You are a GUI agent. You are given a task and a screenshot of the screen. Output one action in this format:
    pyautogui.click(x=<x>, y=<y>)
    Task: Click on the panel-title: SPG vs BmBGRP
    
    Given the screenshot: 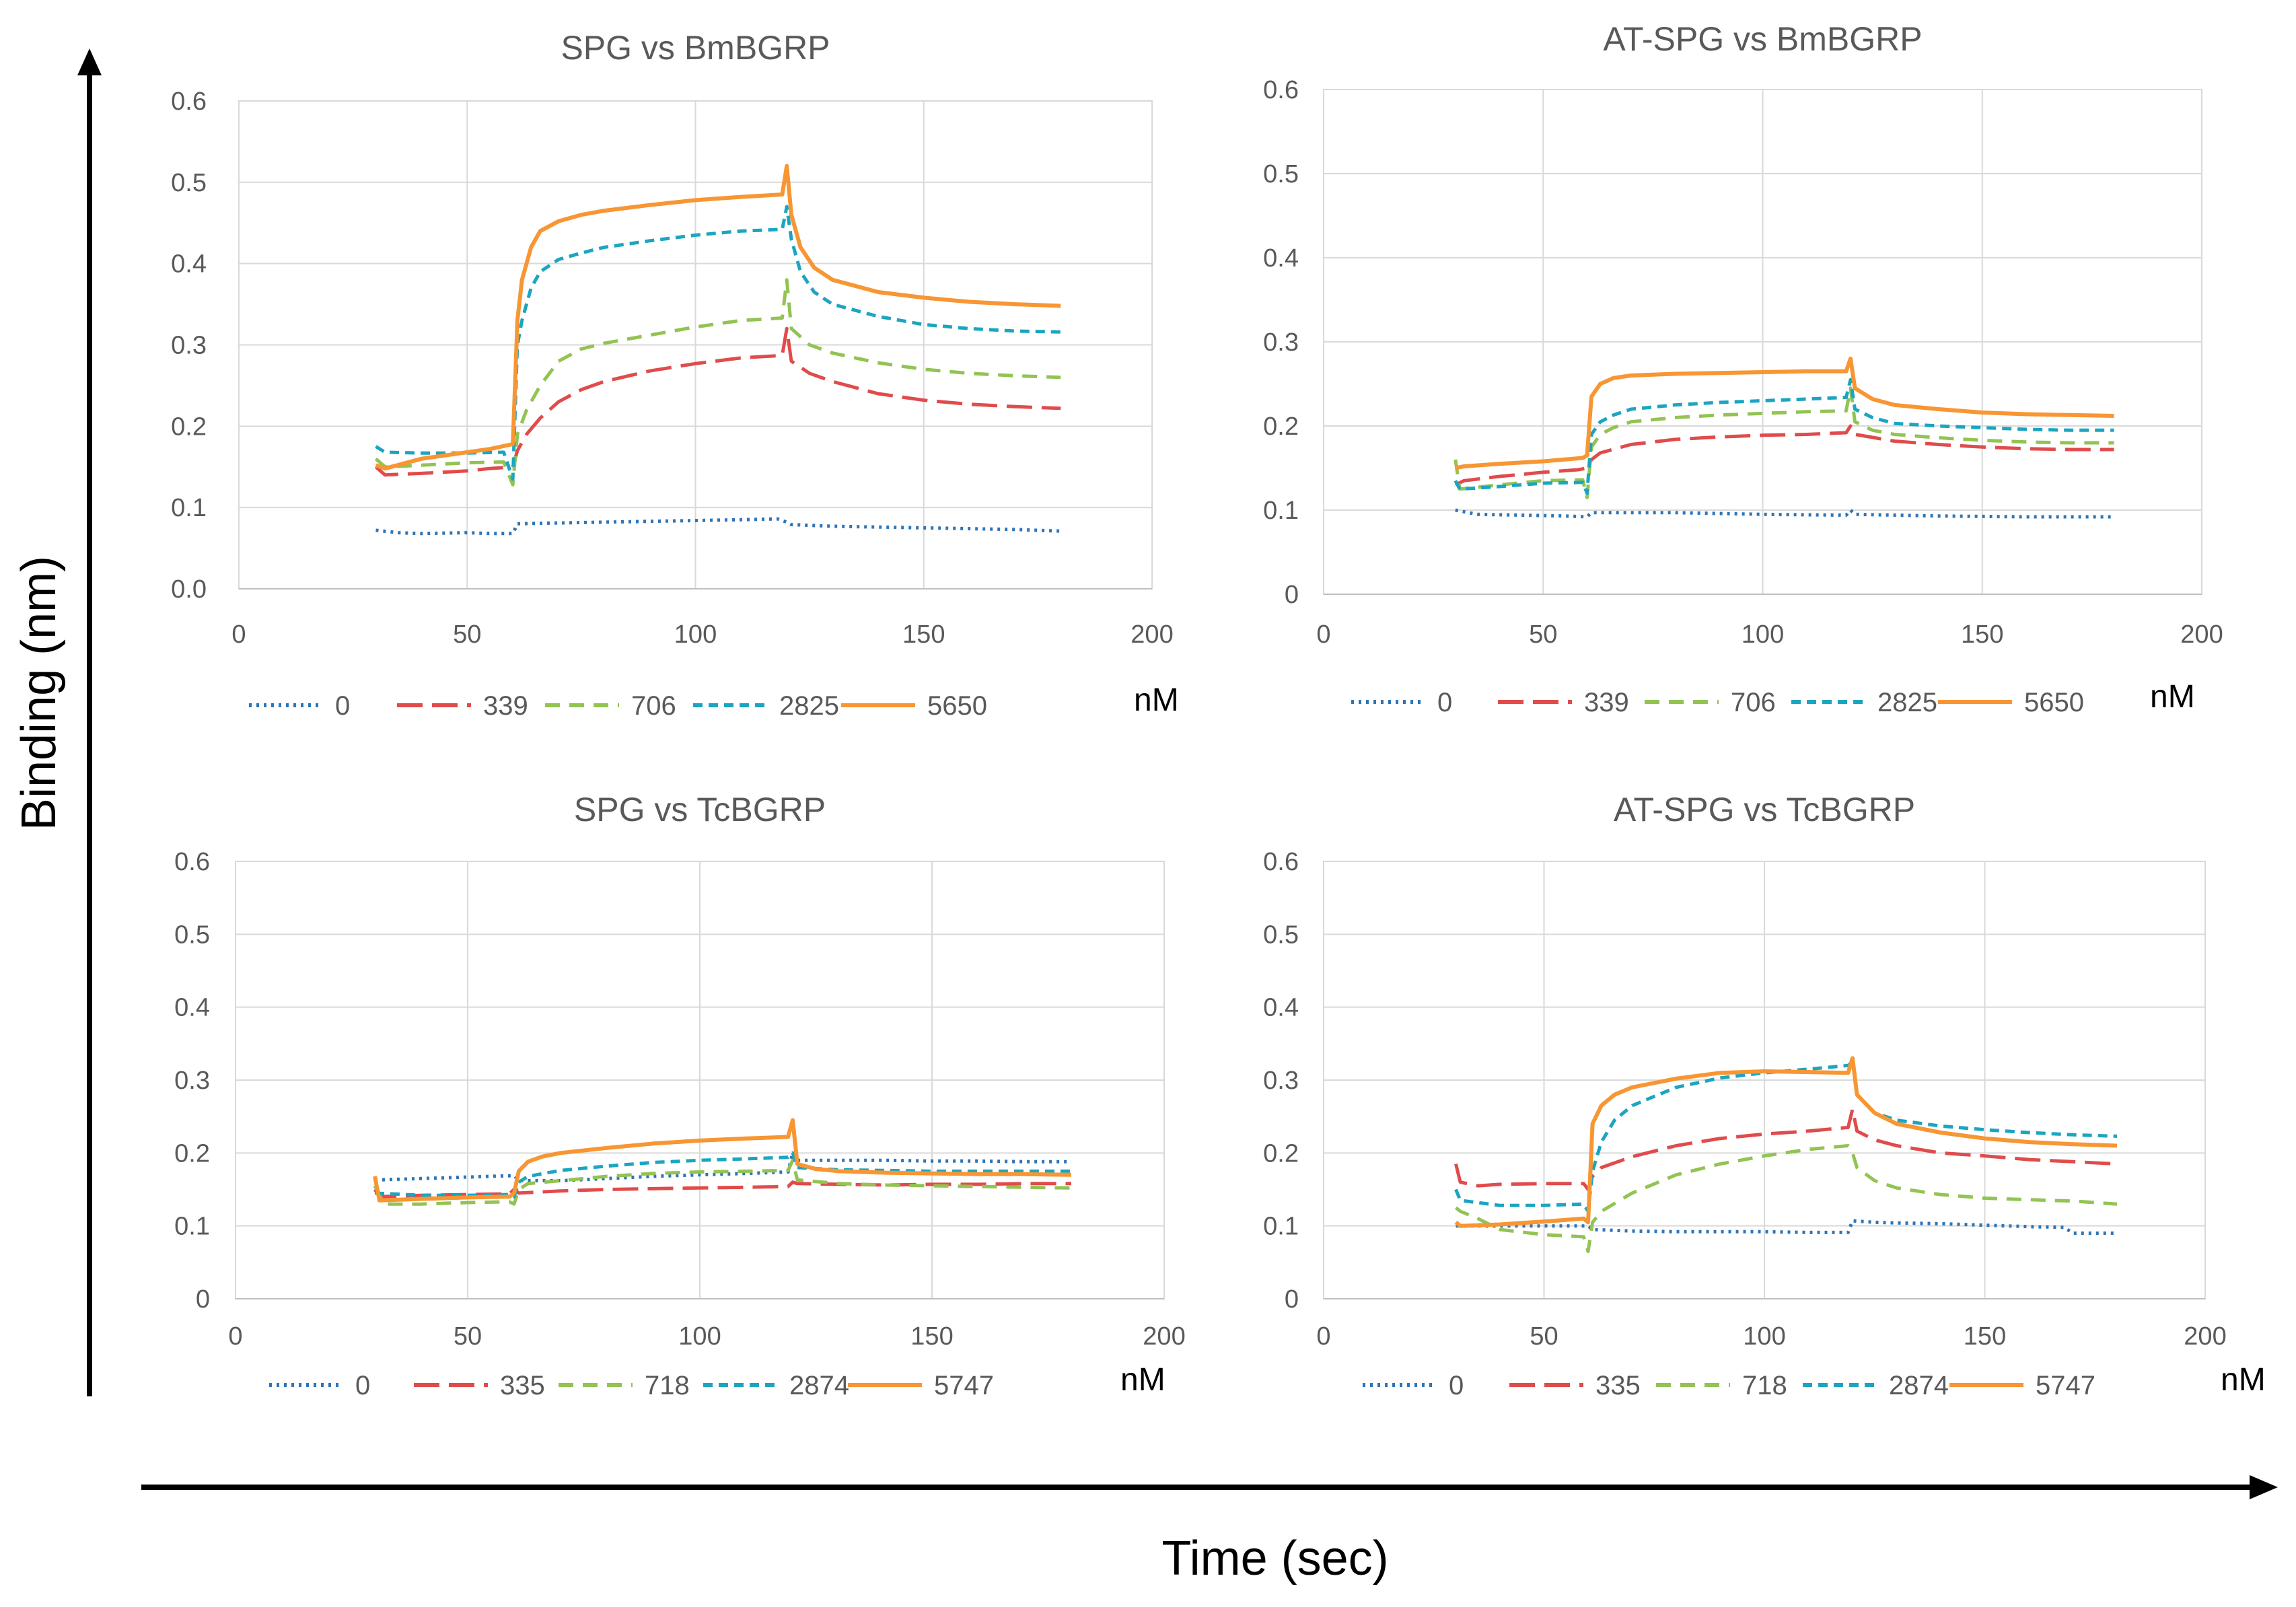 What is the action you would take?
    pyautogui.click(x=695, y=48)
    